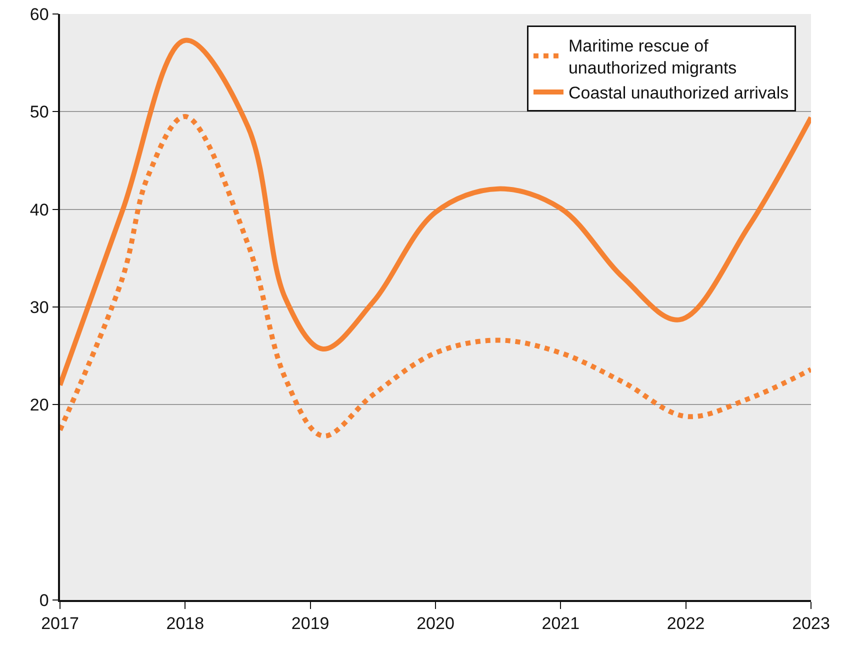 Image resolution: width=841 pixels, height=652 pixels. I want to click on x-tick-label: 2018, so click(185, 624).